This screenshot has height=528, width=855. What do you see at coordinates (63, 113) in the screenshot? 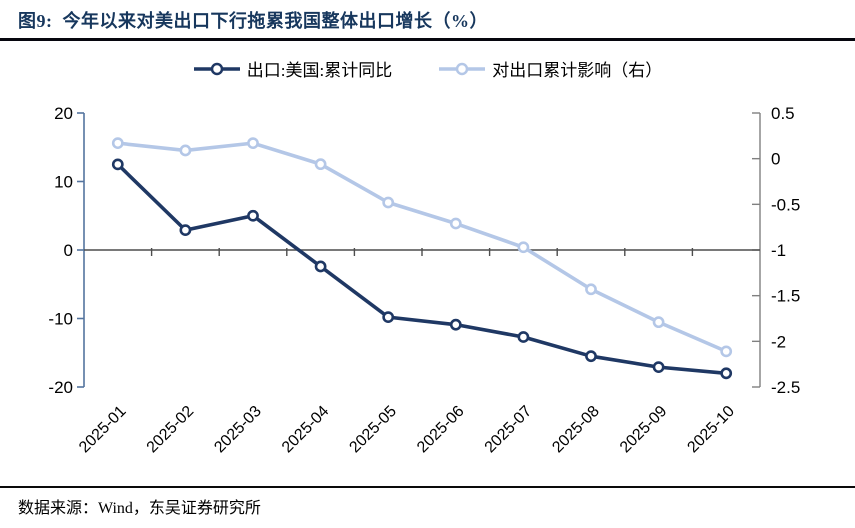
I see `left-axis-tick-label: 20` at bounding box center [63, 113].